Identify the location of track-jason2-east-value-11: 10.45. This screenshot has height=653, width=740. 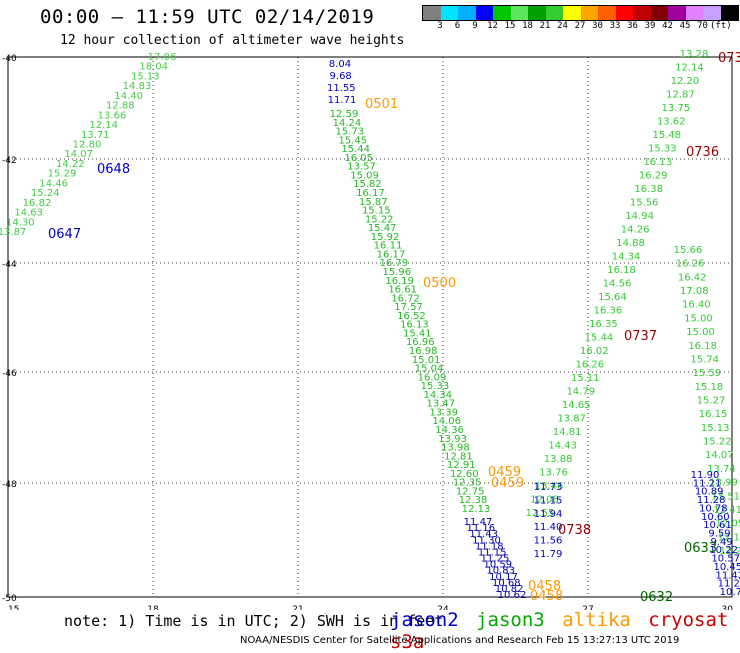
(726, 567).